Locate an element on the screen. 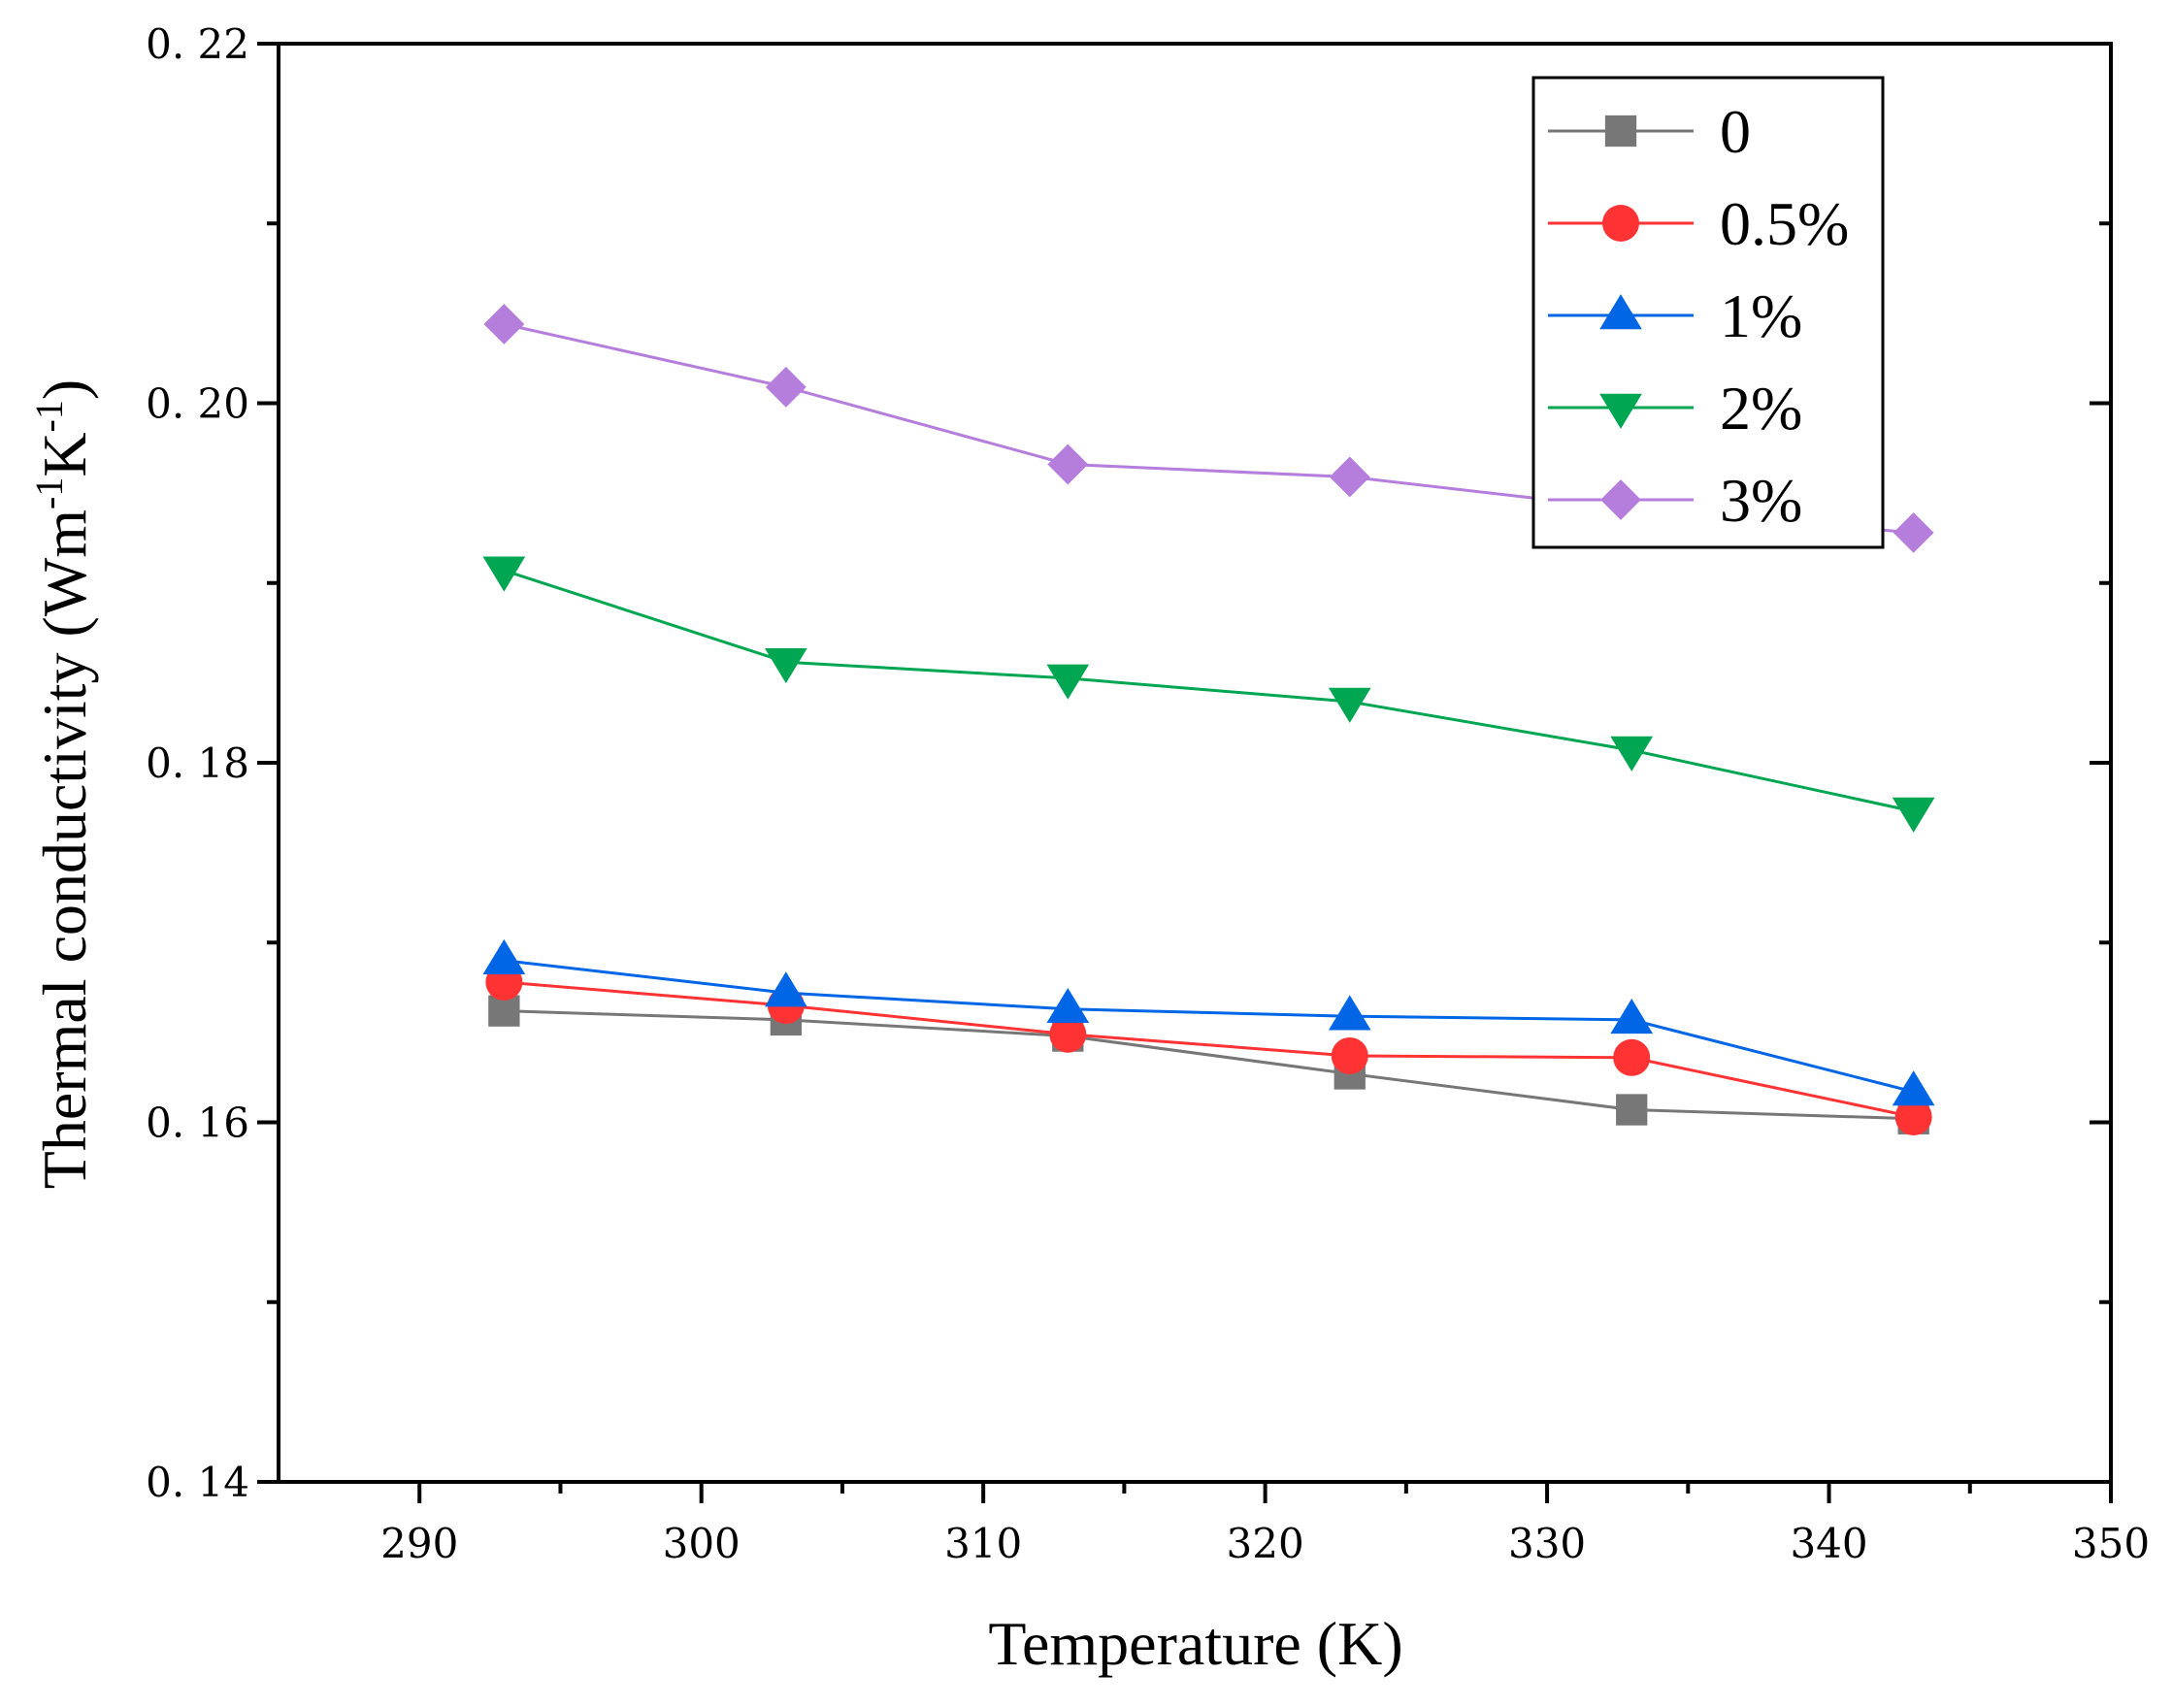  y-tick-label: 0. 18 is located at coordinates (197, 763).